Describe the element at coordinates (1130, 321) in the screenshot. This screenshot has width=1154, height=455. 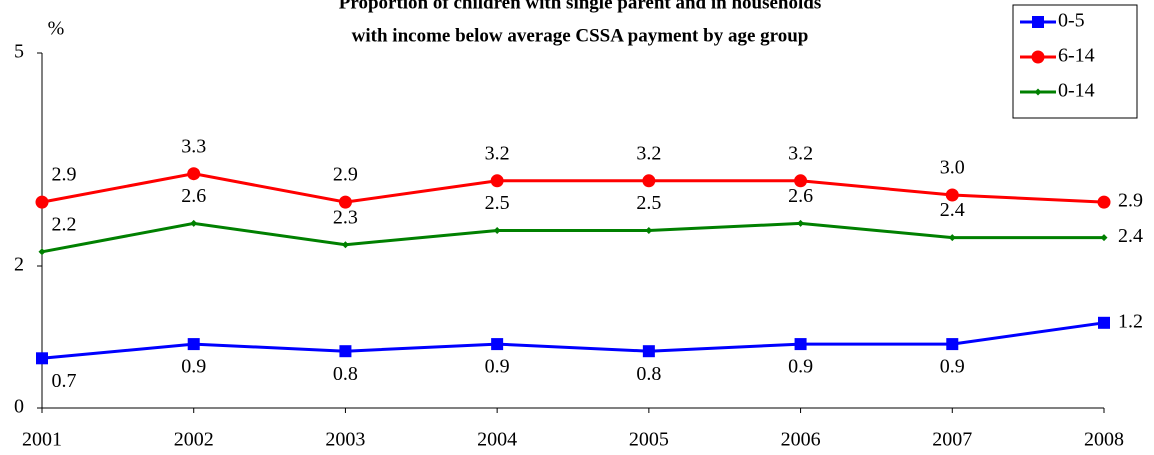
I see `data-label: 1.2` at that location.